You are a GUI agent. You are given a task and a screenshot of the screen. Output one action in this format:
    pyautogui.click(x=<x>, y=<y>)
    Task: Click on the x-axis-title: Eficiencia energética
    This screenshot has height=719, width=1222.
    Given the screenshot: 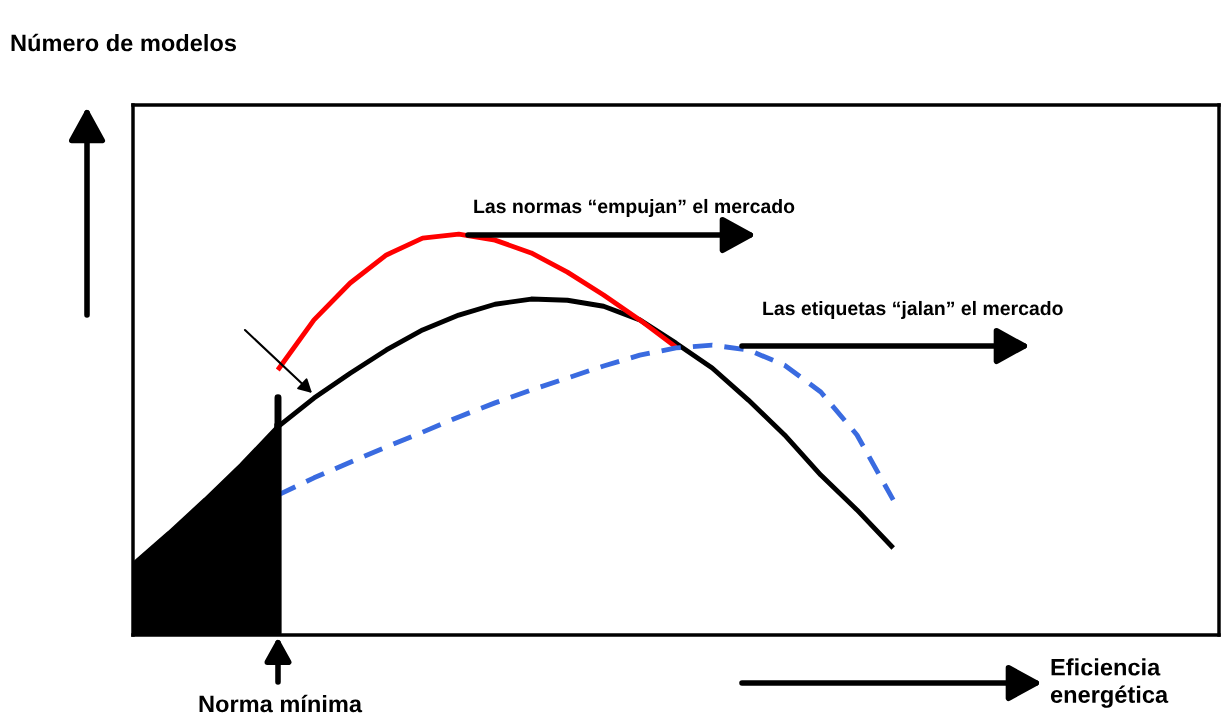 What is the action you would take?
    pyautogui.click(x=1109, y=683)
    